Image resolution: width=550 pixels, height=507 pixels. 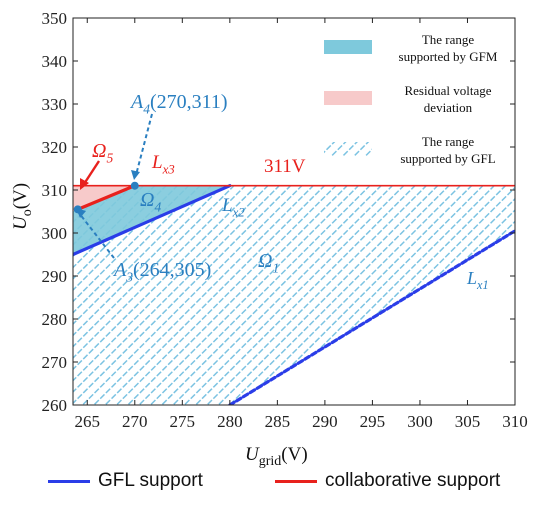 What do you see at coordinates (150, 480) in the screenshot?
I see `legend-gfl-support-label: GFL support` at bounding box center [150, 480].